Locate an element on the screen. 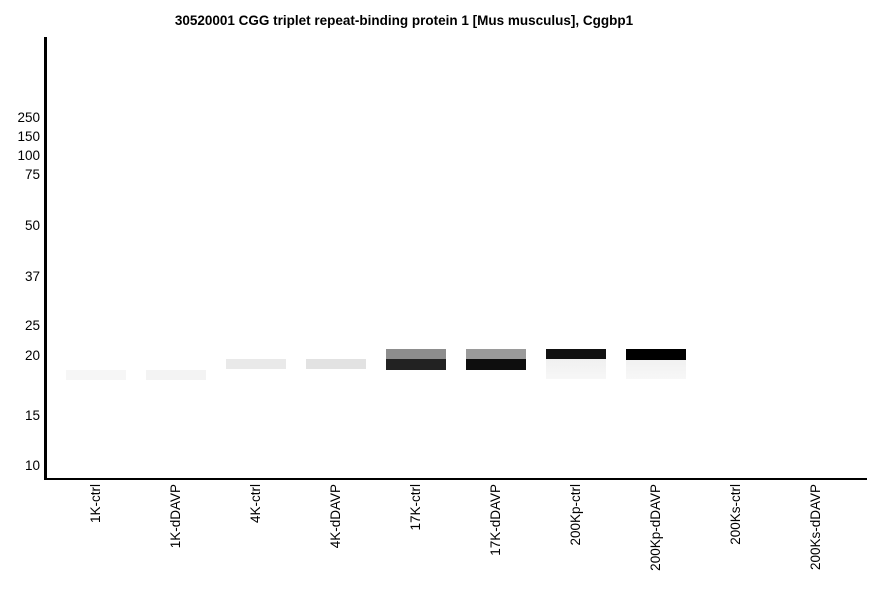  y-tick-label: 100 is located at coordinates (28, 155).